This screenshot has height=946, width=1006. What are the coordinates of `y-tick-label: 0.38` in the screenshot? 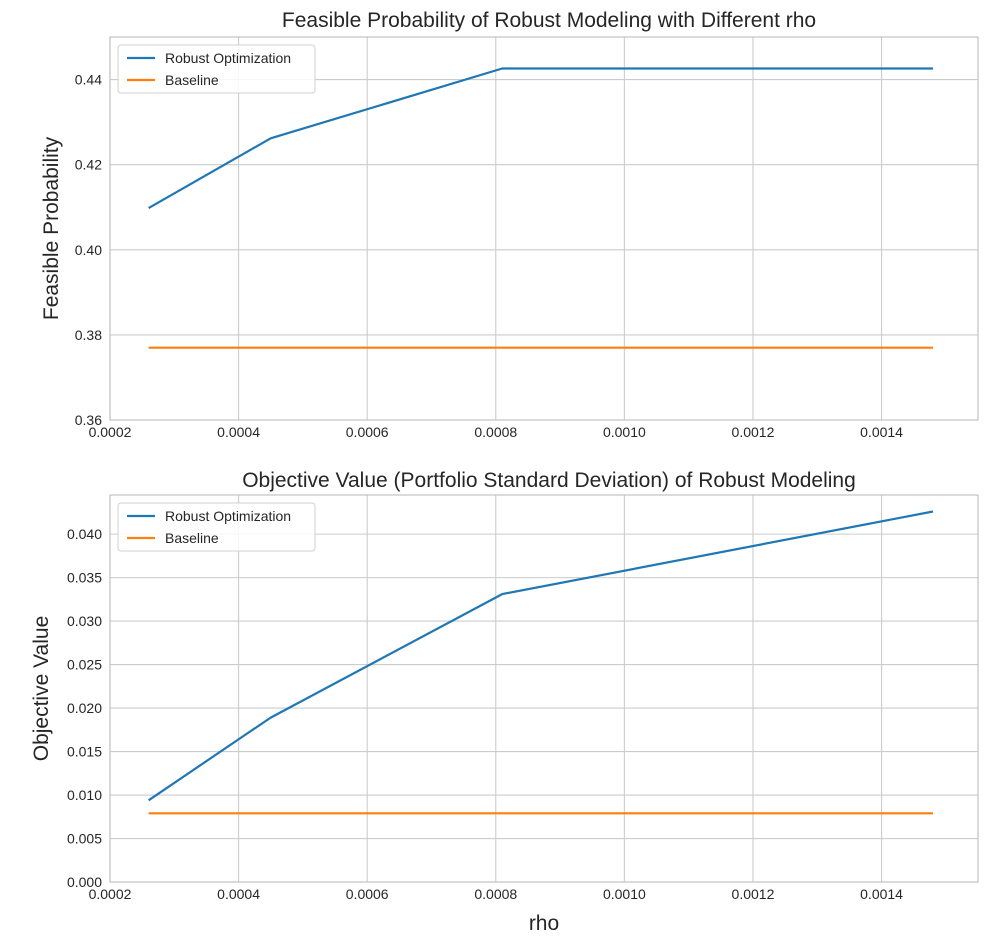 It's located at (88, 335).